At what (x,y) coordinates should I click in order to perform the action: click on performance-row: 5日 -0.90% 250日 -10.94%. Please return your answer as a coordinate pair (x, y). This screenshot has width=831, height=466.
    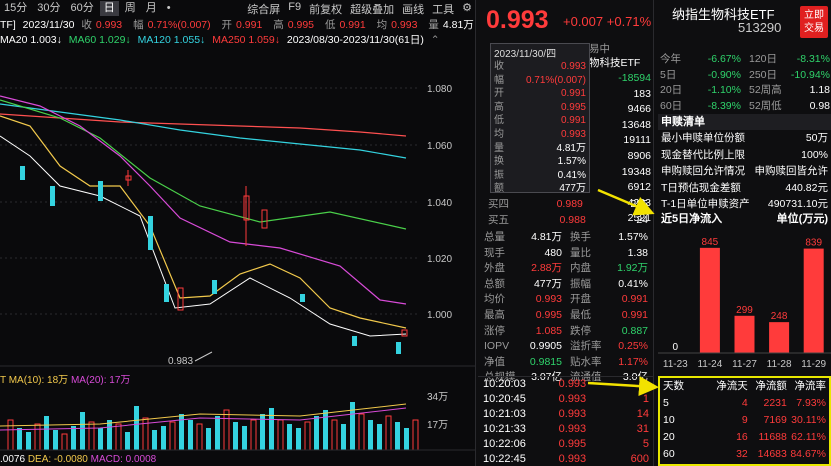
    Looking at the image, I should click on (745, 74).